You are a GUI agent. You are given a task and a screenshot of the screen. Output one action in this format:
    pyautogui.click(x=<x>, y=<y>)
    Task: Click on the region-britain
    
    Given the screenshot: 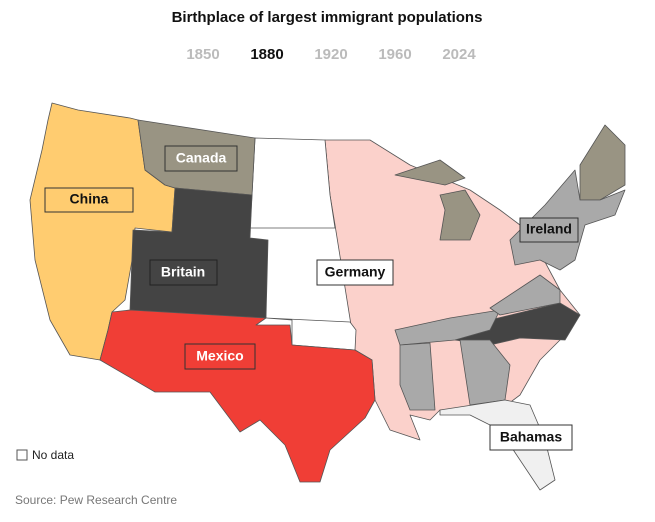 What is the action you would take?
    pyautogui.click(x=517, y=324)
    